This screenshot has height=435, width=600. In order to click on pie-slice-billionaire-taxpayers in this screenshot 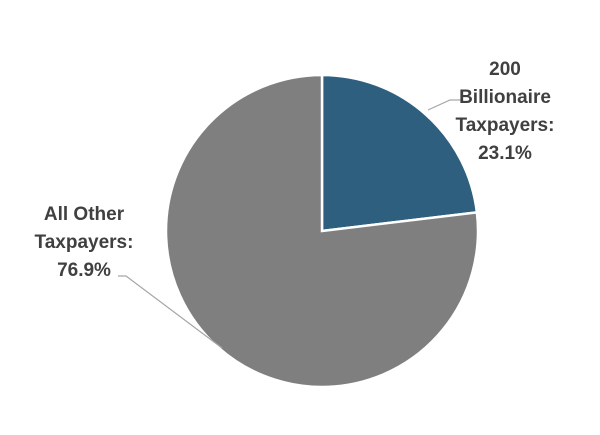, I will do `click(399, 153)`.